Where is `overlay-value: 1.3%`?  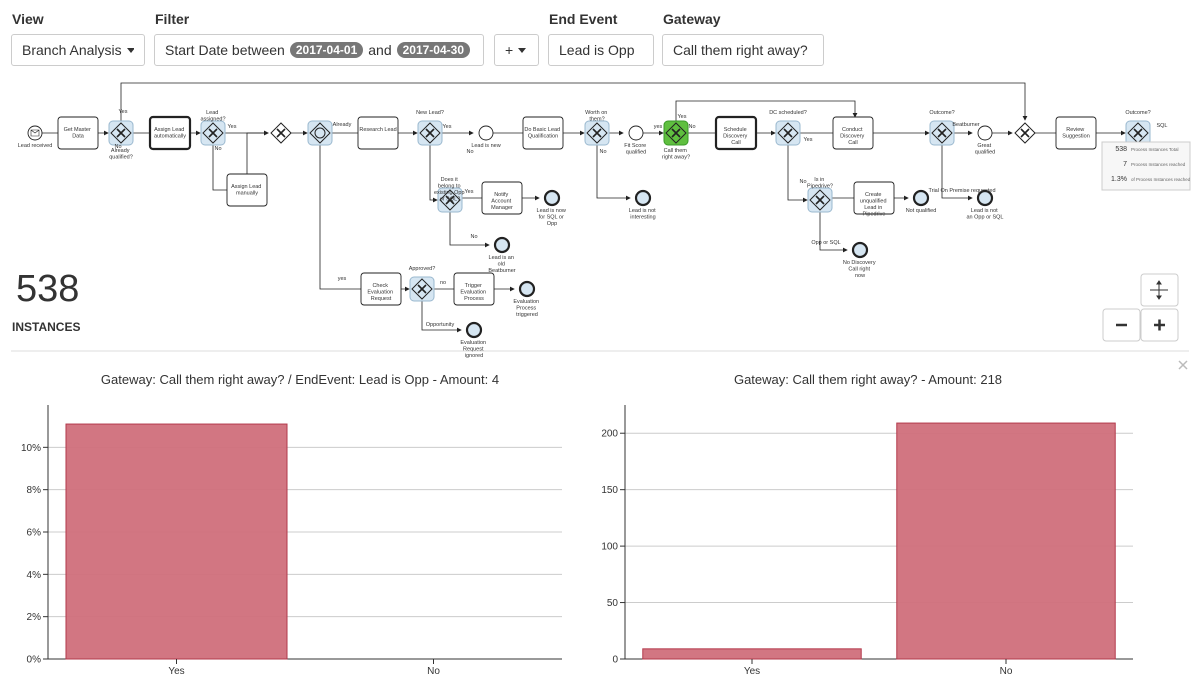
overlay-value: 1.3% is located at coordinates (1119, 179).